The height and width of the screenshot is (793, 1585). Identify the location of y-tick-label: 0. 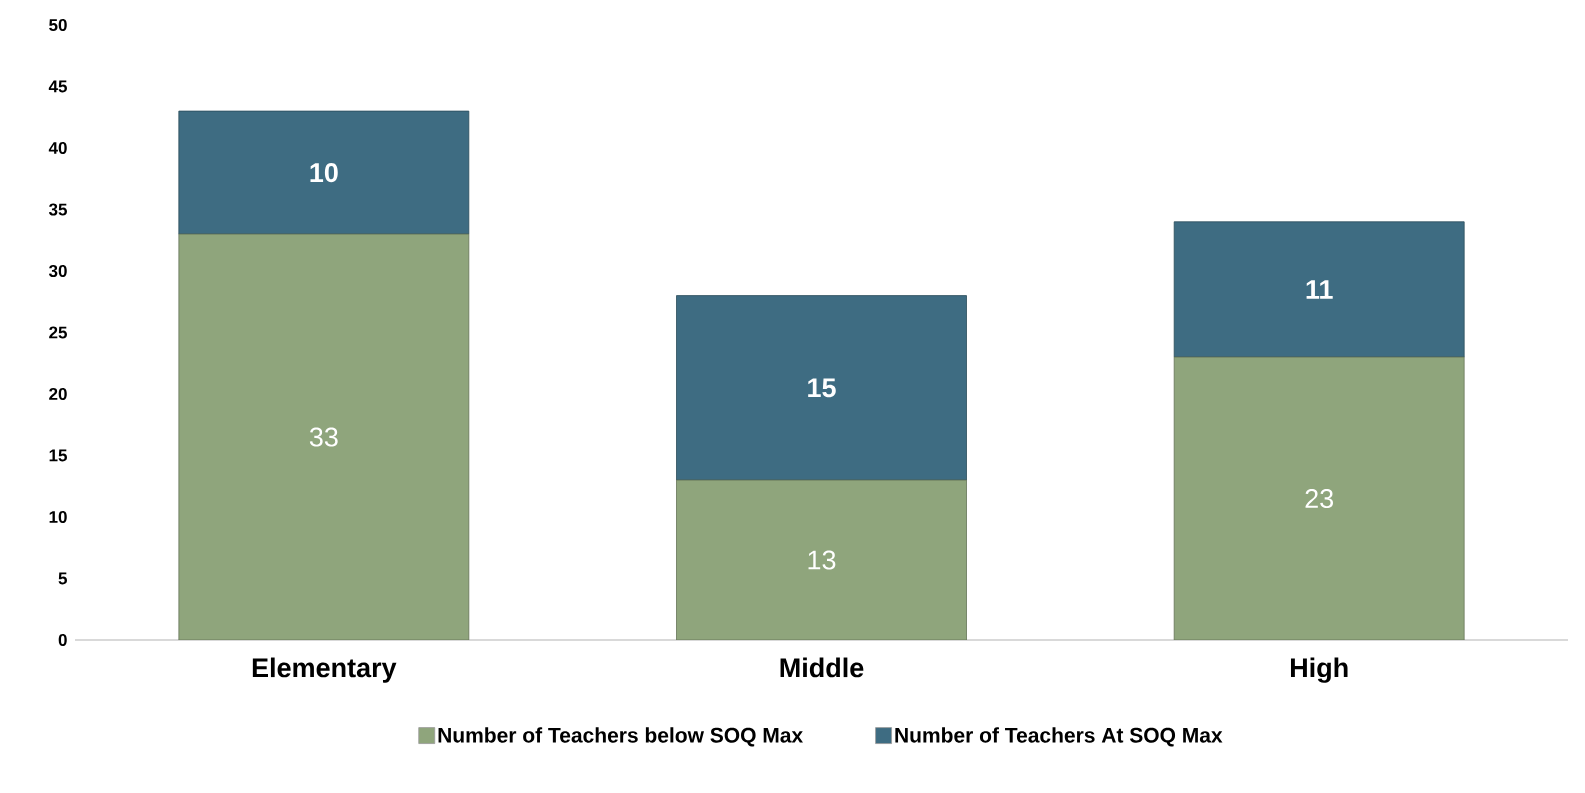
(62, 640).